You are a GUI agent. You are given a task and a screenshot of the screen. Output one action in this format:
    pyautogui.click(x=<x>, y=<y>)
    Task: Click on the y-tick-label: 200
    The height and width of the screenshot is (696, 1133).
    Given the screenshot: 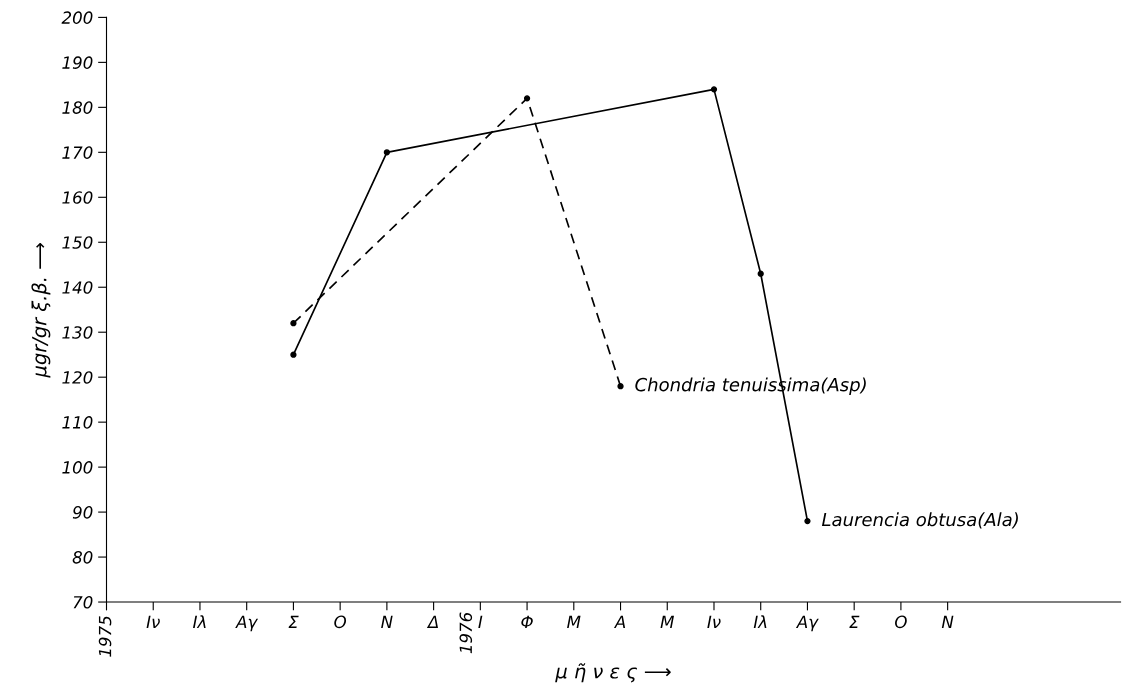 What is the action you would take?
    pyautogui.click(x=77, y=17)
    